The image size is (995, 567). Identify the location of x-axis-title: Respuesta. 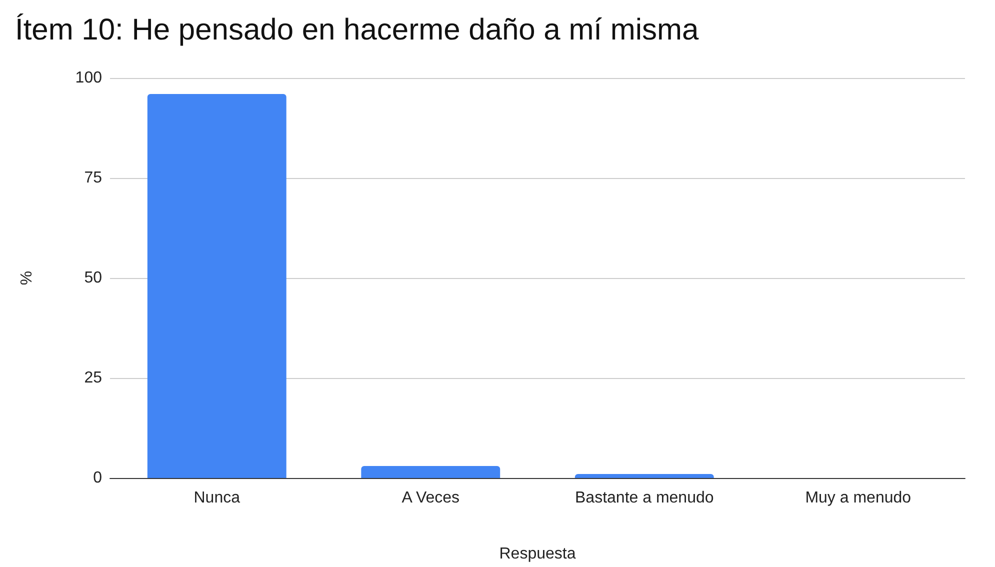
(537, 554).